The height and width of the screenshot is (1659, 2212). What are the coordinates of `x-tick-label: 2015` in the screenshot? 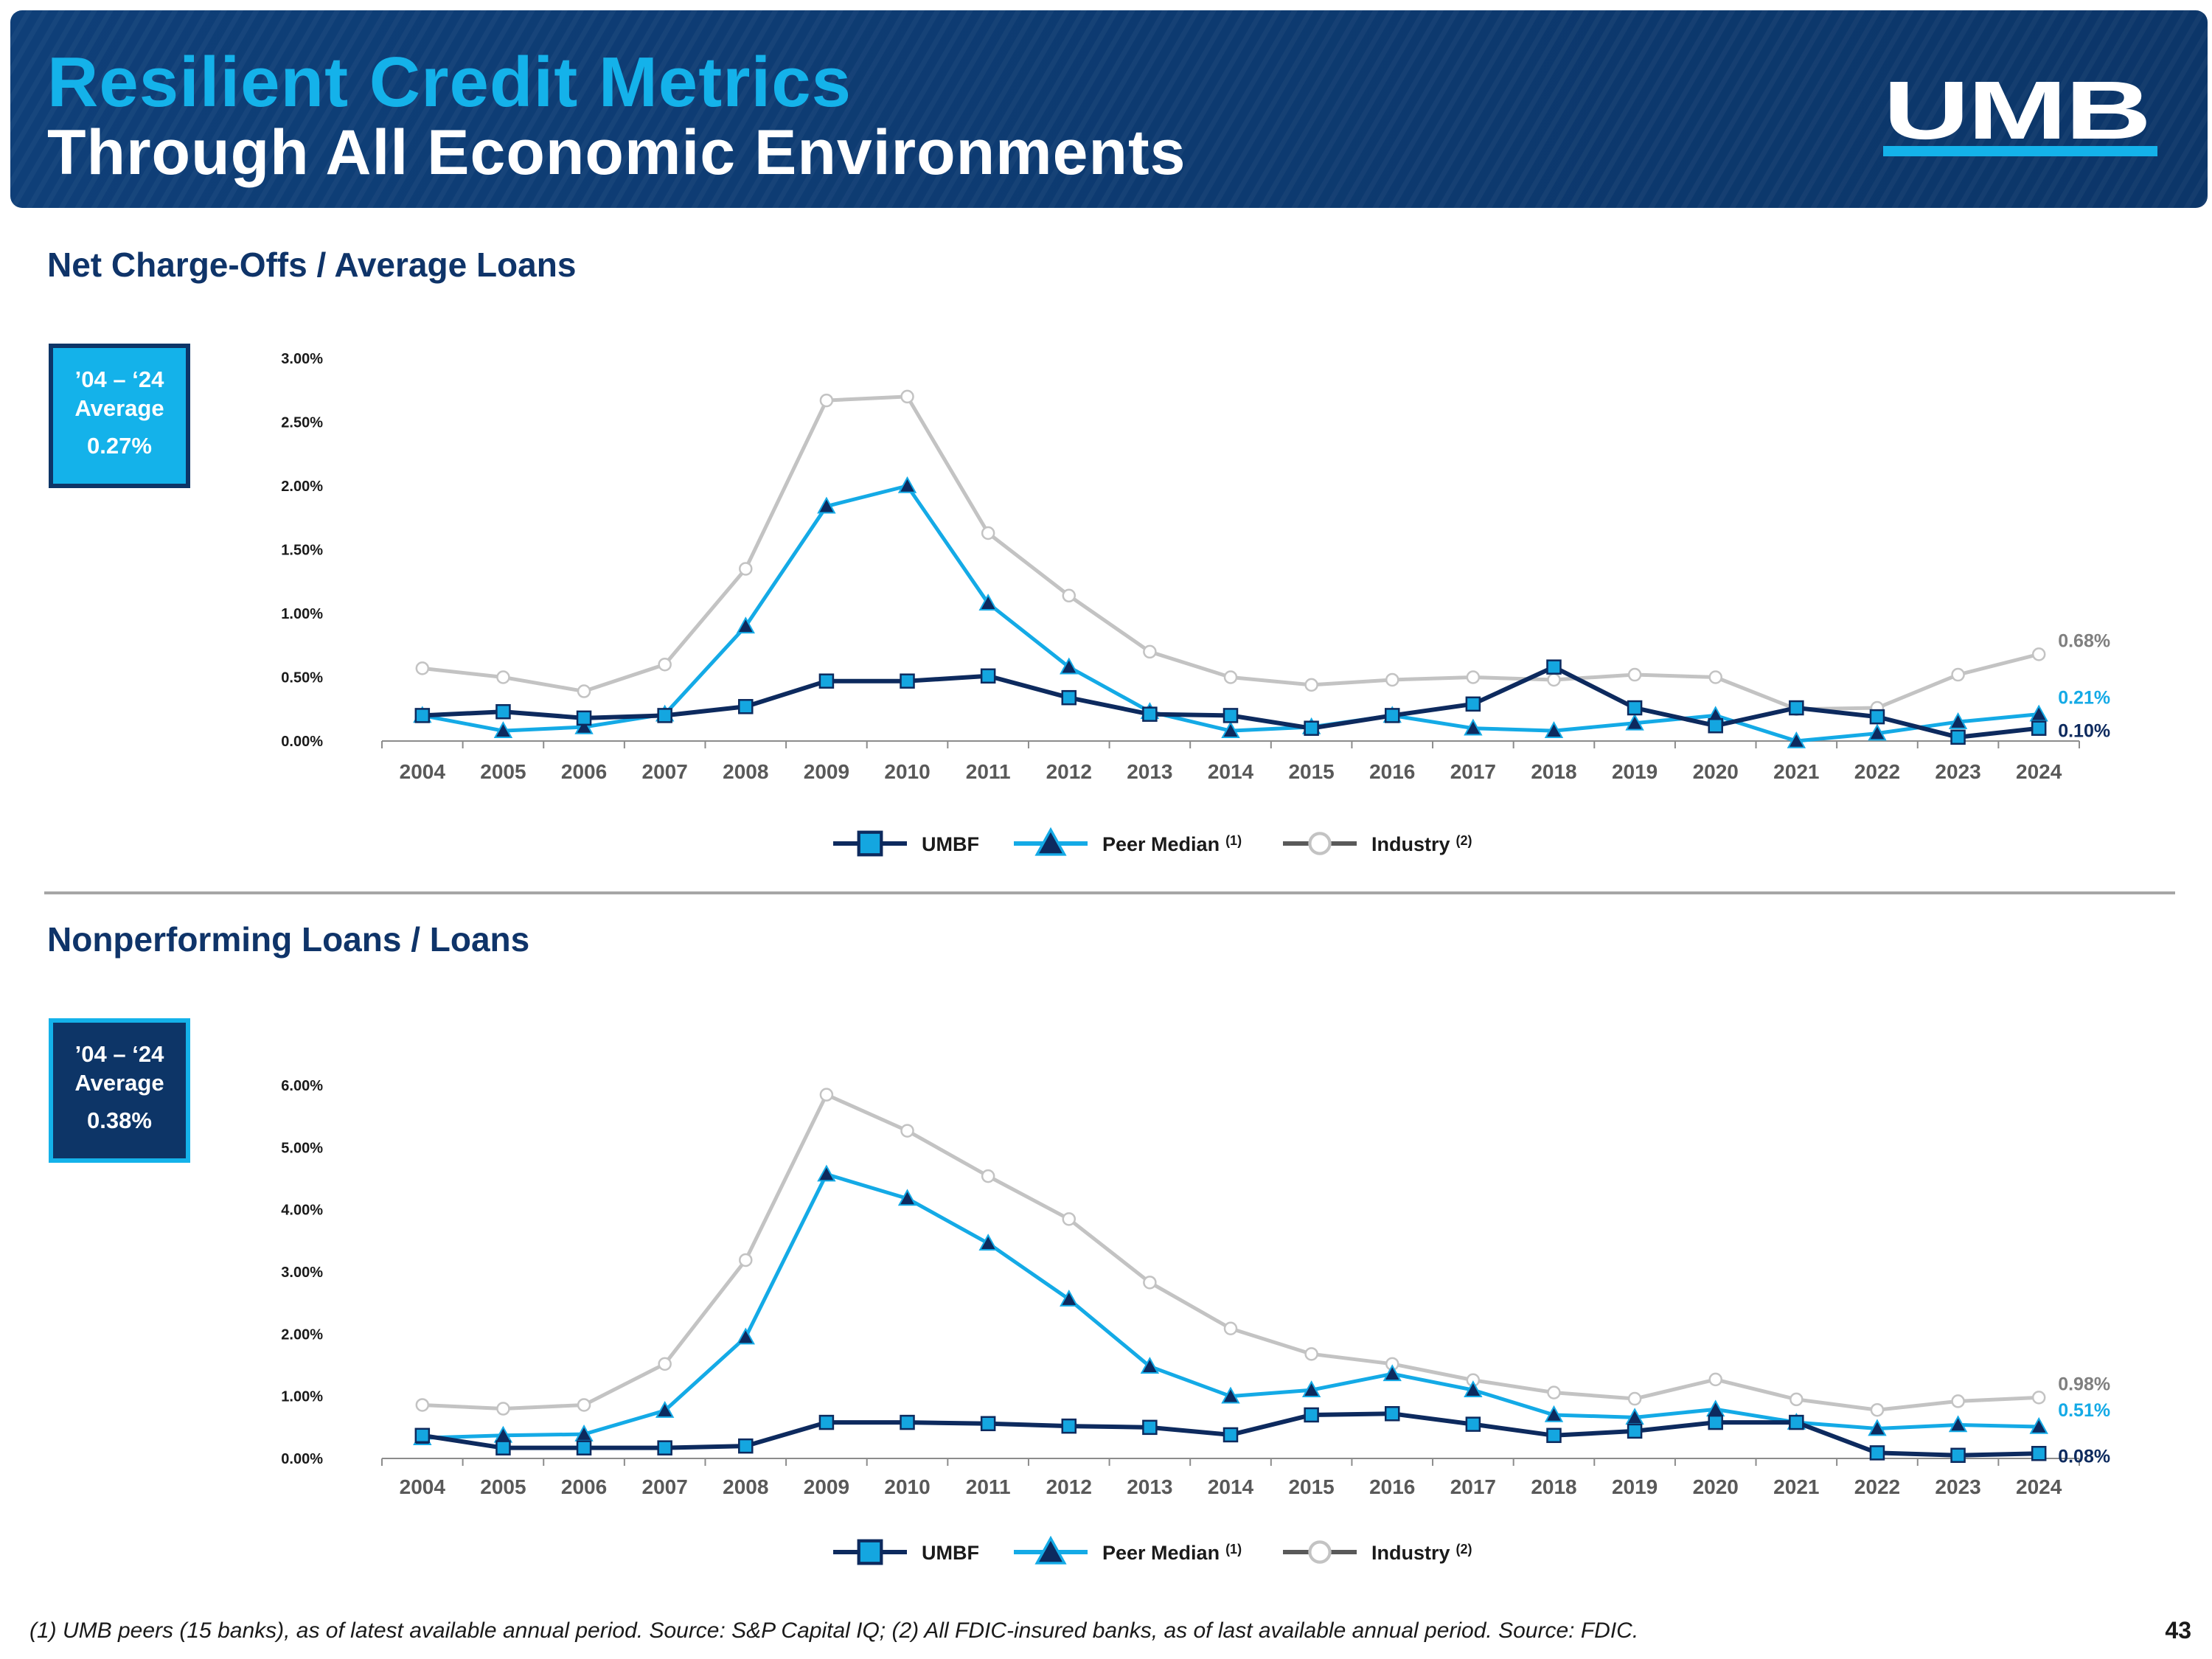 It's located at (1311, 1486).